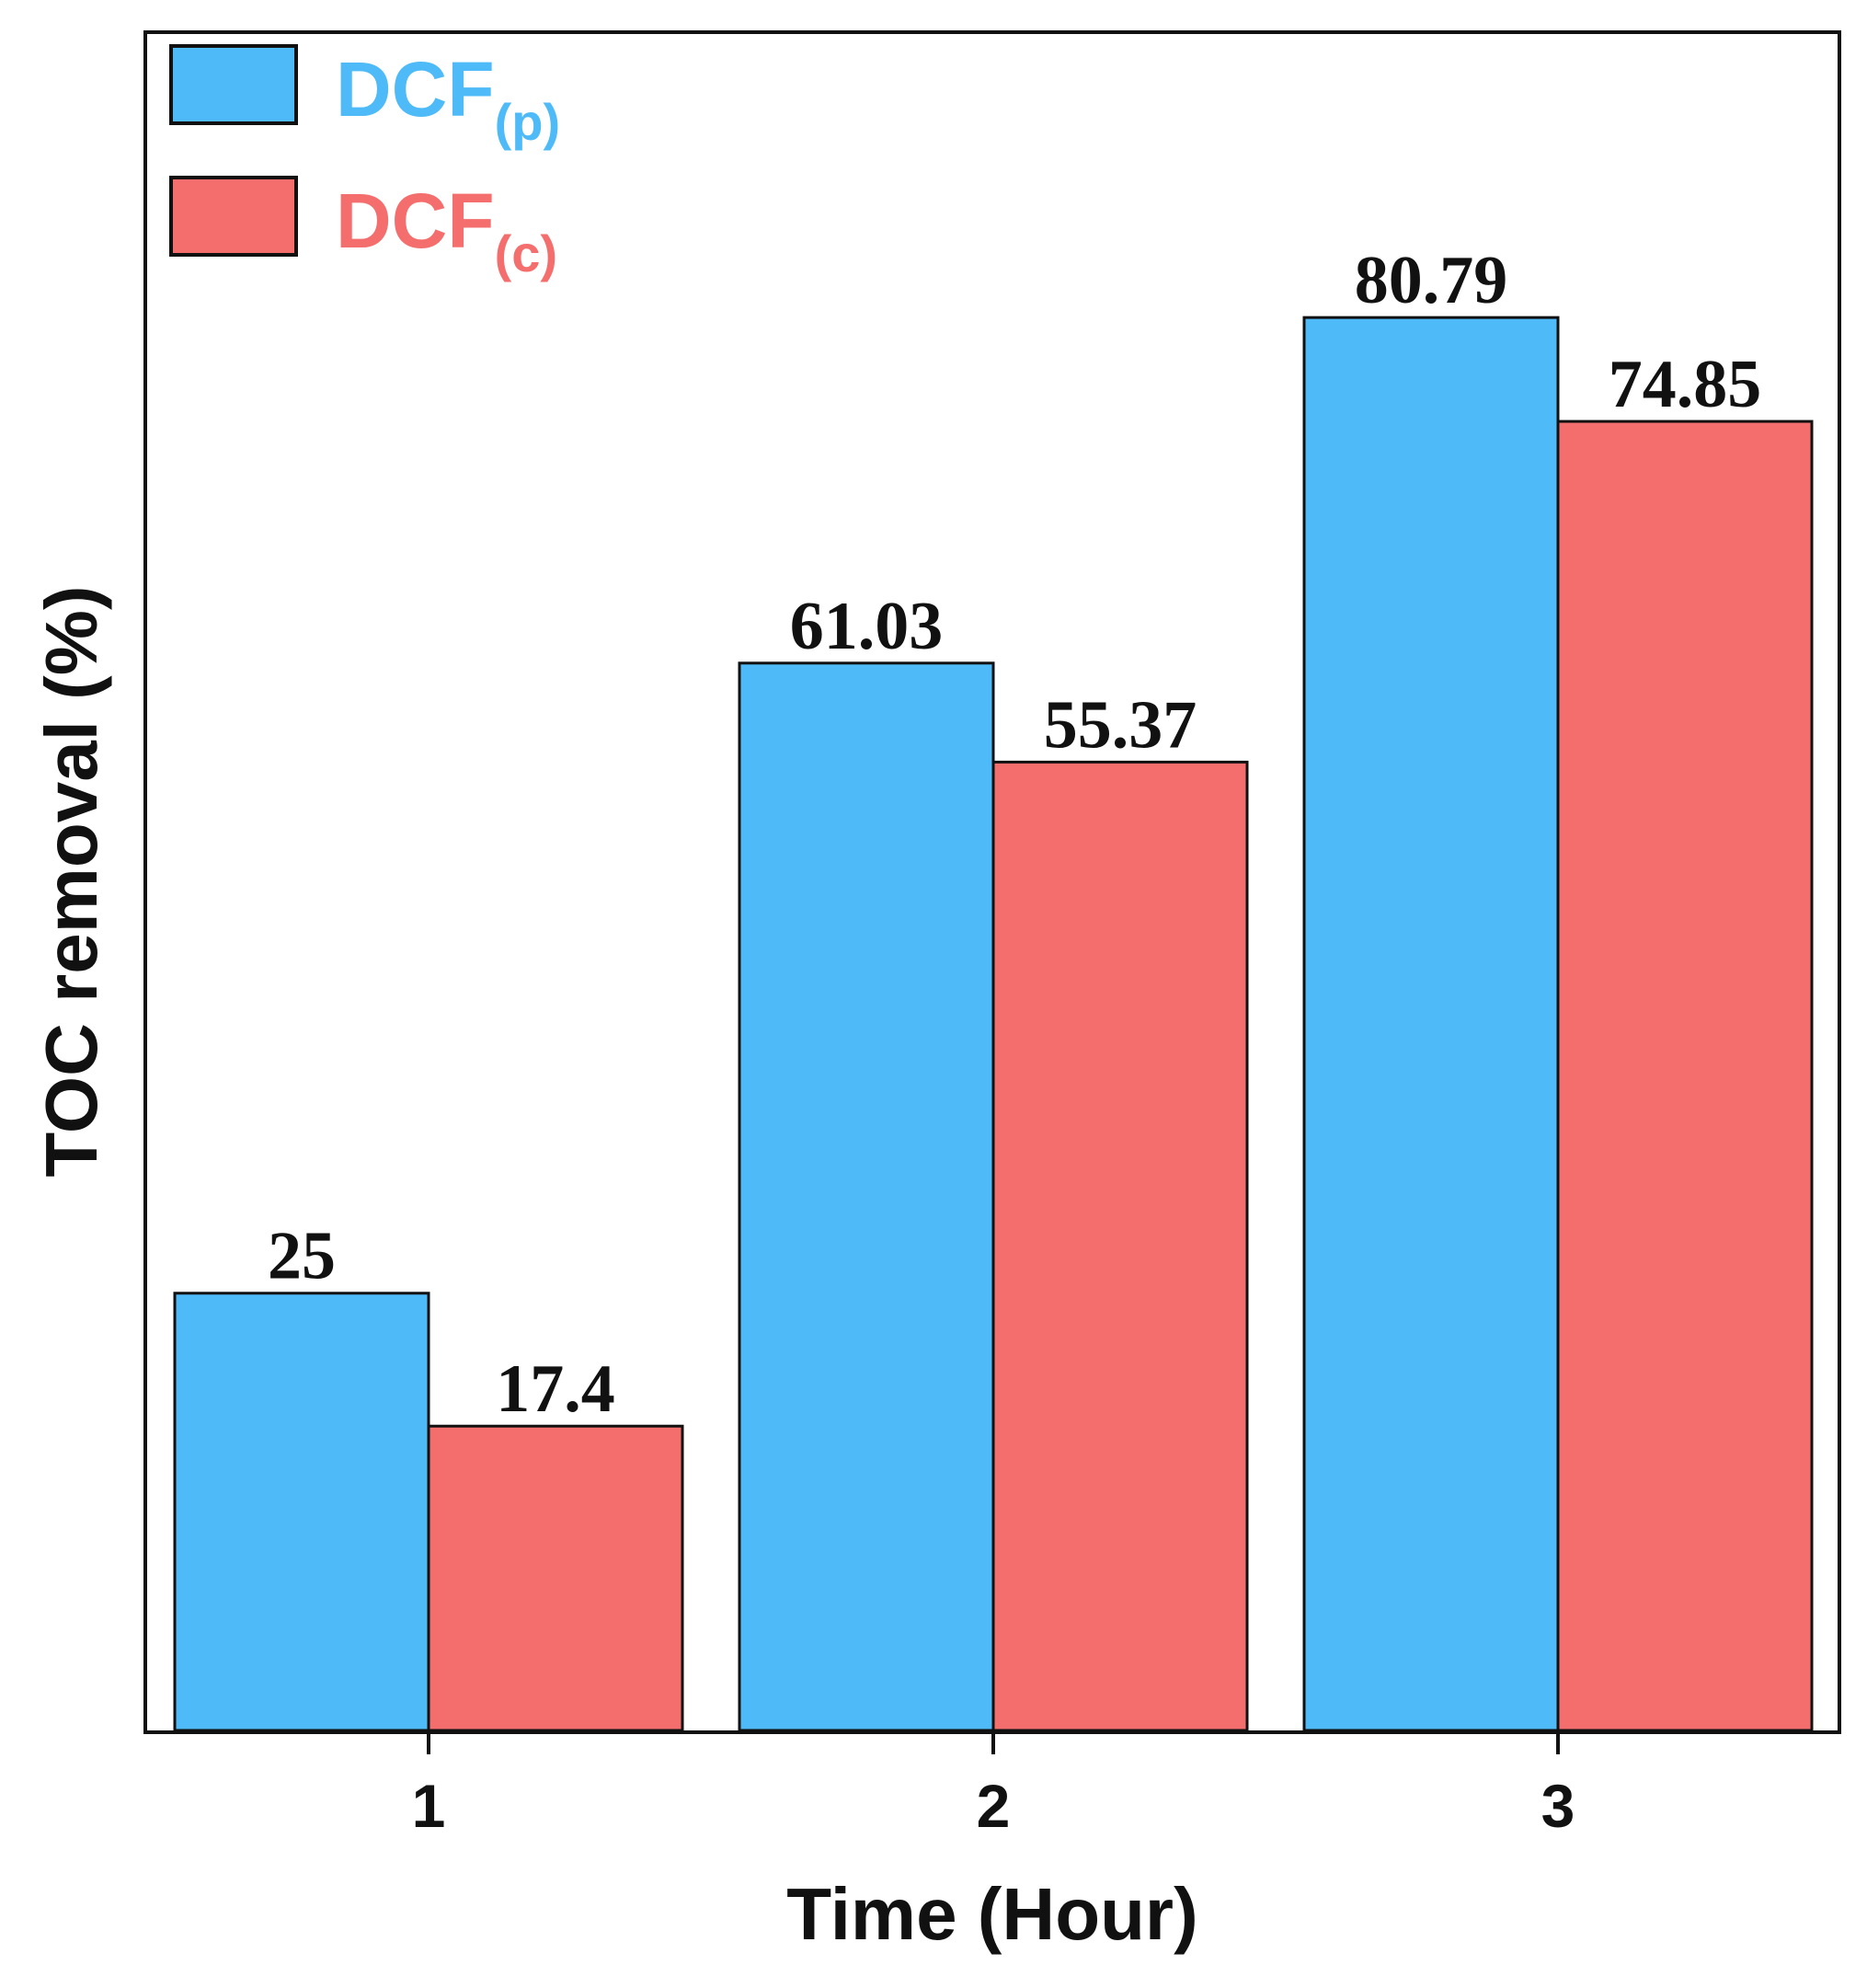 This screenshot has width=1867, height=1988. Describe the element at coordinates (994, 1806) in the screenshot. I see `x-tick-label-2: 2` at that location.